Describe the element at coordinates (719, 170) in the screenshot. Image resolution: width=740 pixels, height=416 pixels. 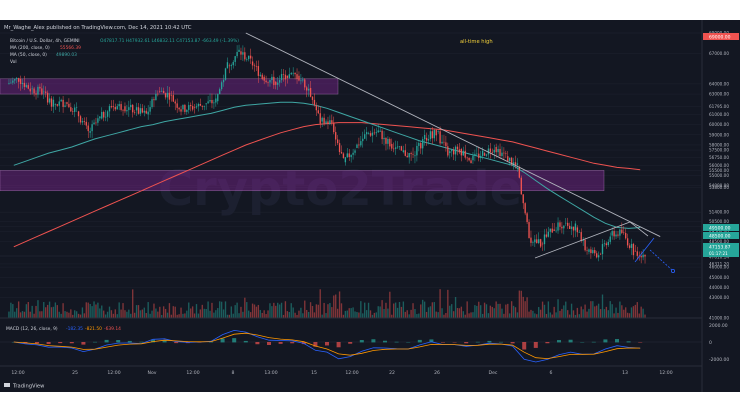
I see `price-axis-label: 55500.00` at that location.